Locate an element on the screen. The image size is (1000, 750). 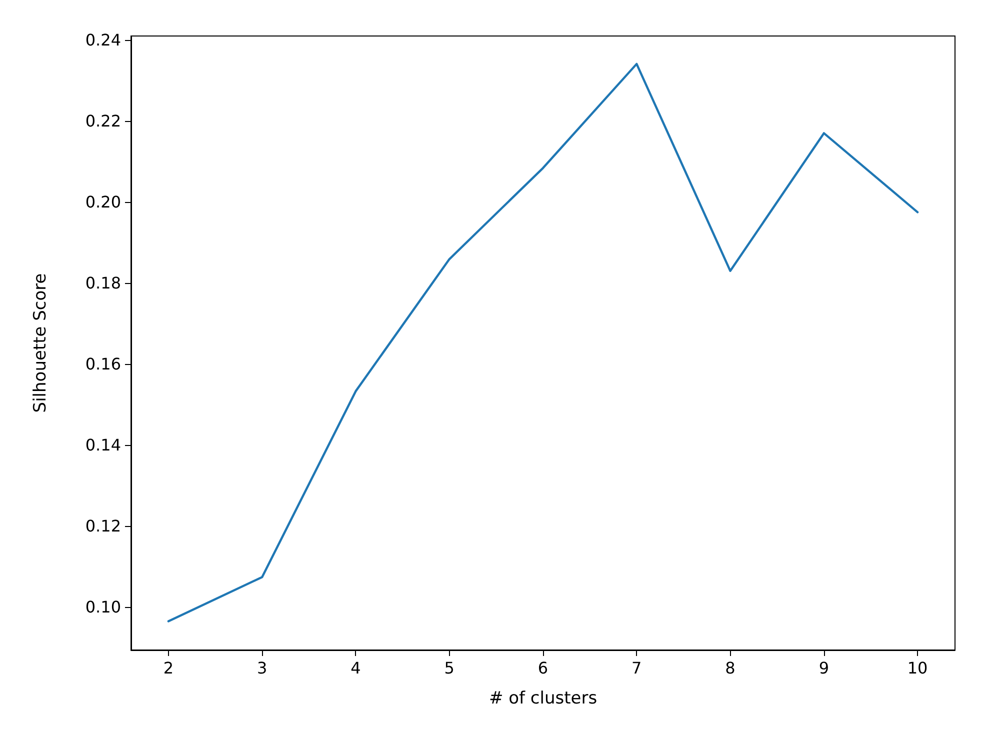
y-tick-label: 0.22 is located at coordinates (103, 121).